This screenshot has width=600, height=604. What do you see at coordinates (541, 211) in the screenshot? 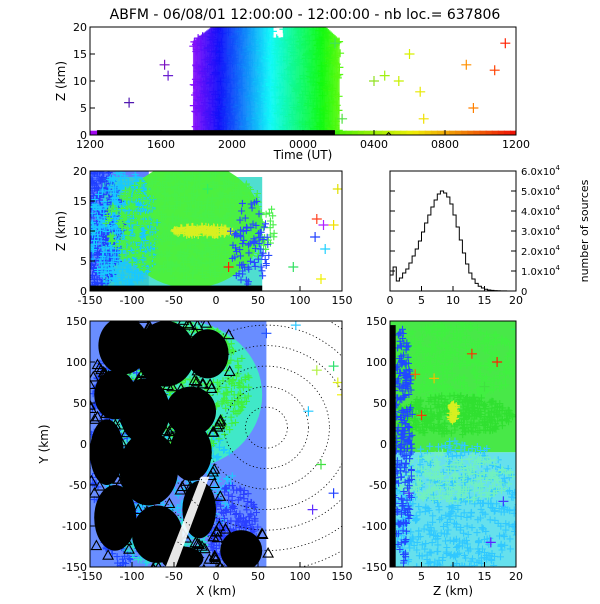
I see `histogram-ytick-label: 4.0x10⁴` at bounding box center [541, 211].